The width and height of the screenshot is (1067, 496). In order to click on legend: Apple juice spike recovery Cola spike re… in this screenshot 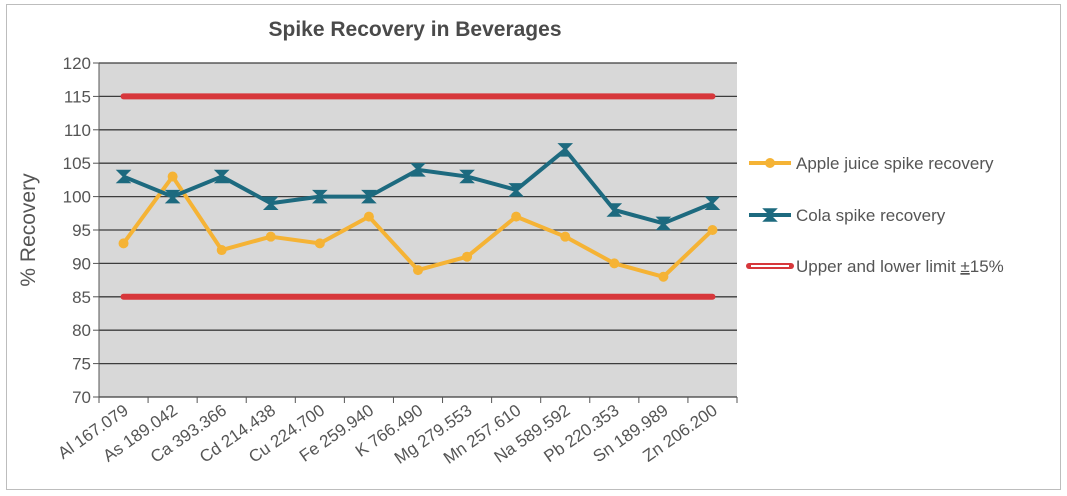, I will do `click(875, 215)`.